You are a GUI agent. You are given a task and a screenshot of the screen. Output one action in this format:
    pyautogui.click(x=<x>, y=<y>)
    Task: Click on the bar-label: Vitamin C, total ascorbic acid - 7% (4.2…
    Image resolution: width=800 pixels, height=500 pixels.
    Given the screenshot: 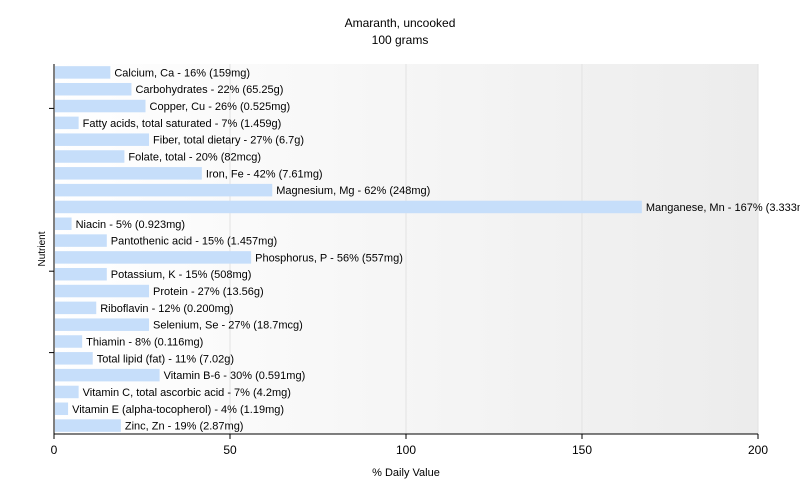 What is the action you would take?
    pyautogui.click(x=187, y=393)
    